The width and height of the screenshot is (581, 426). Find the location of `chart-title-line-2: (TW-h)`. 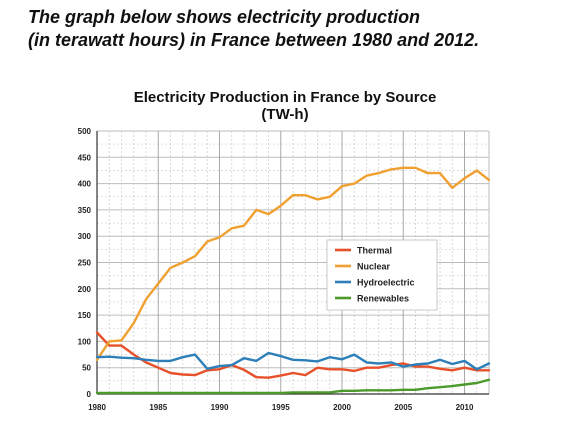

chart-title-line-2: (TW-h) is located at coordinates (285, 114).